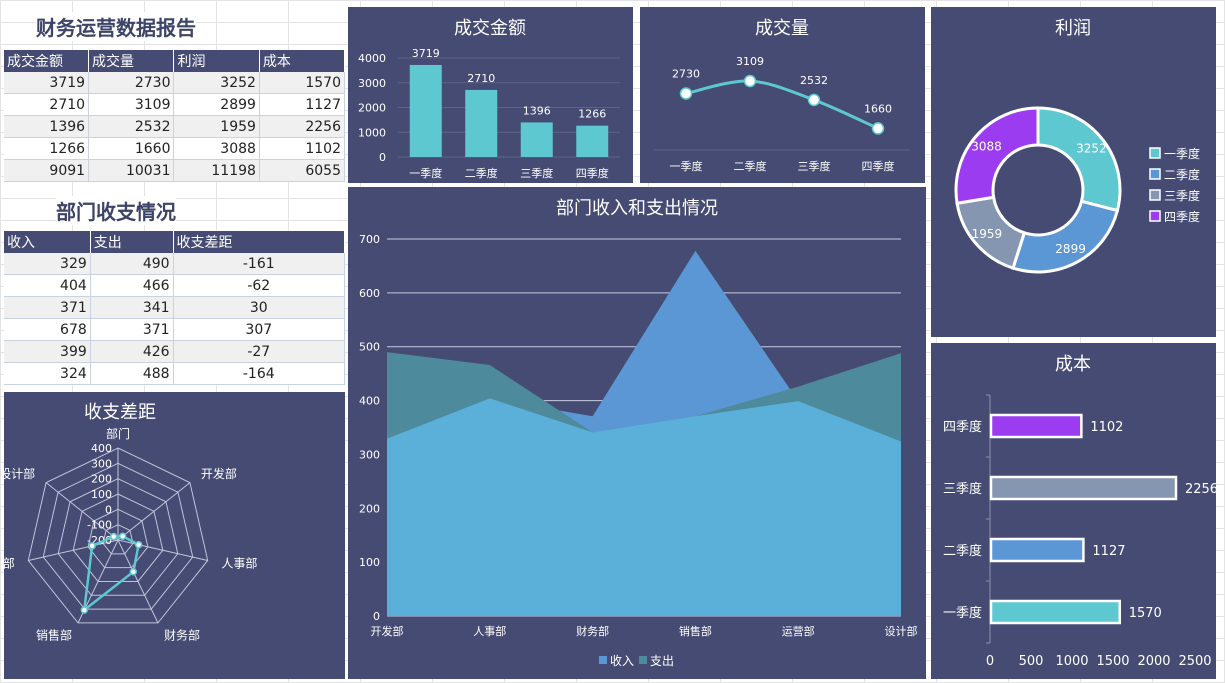  I want to click on x-tick-label: 财务部, so click(592, 631).